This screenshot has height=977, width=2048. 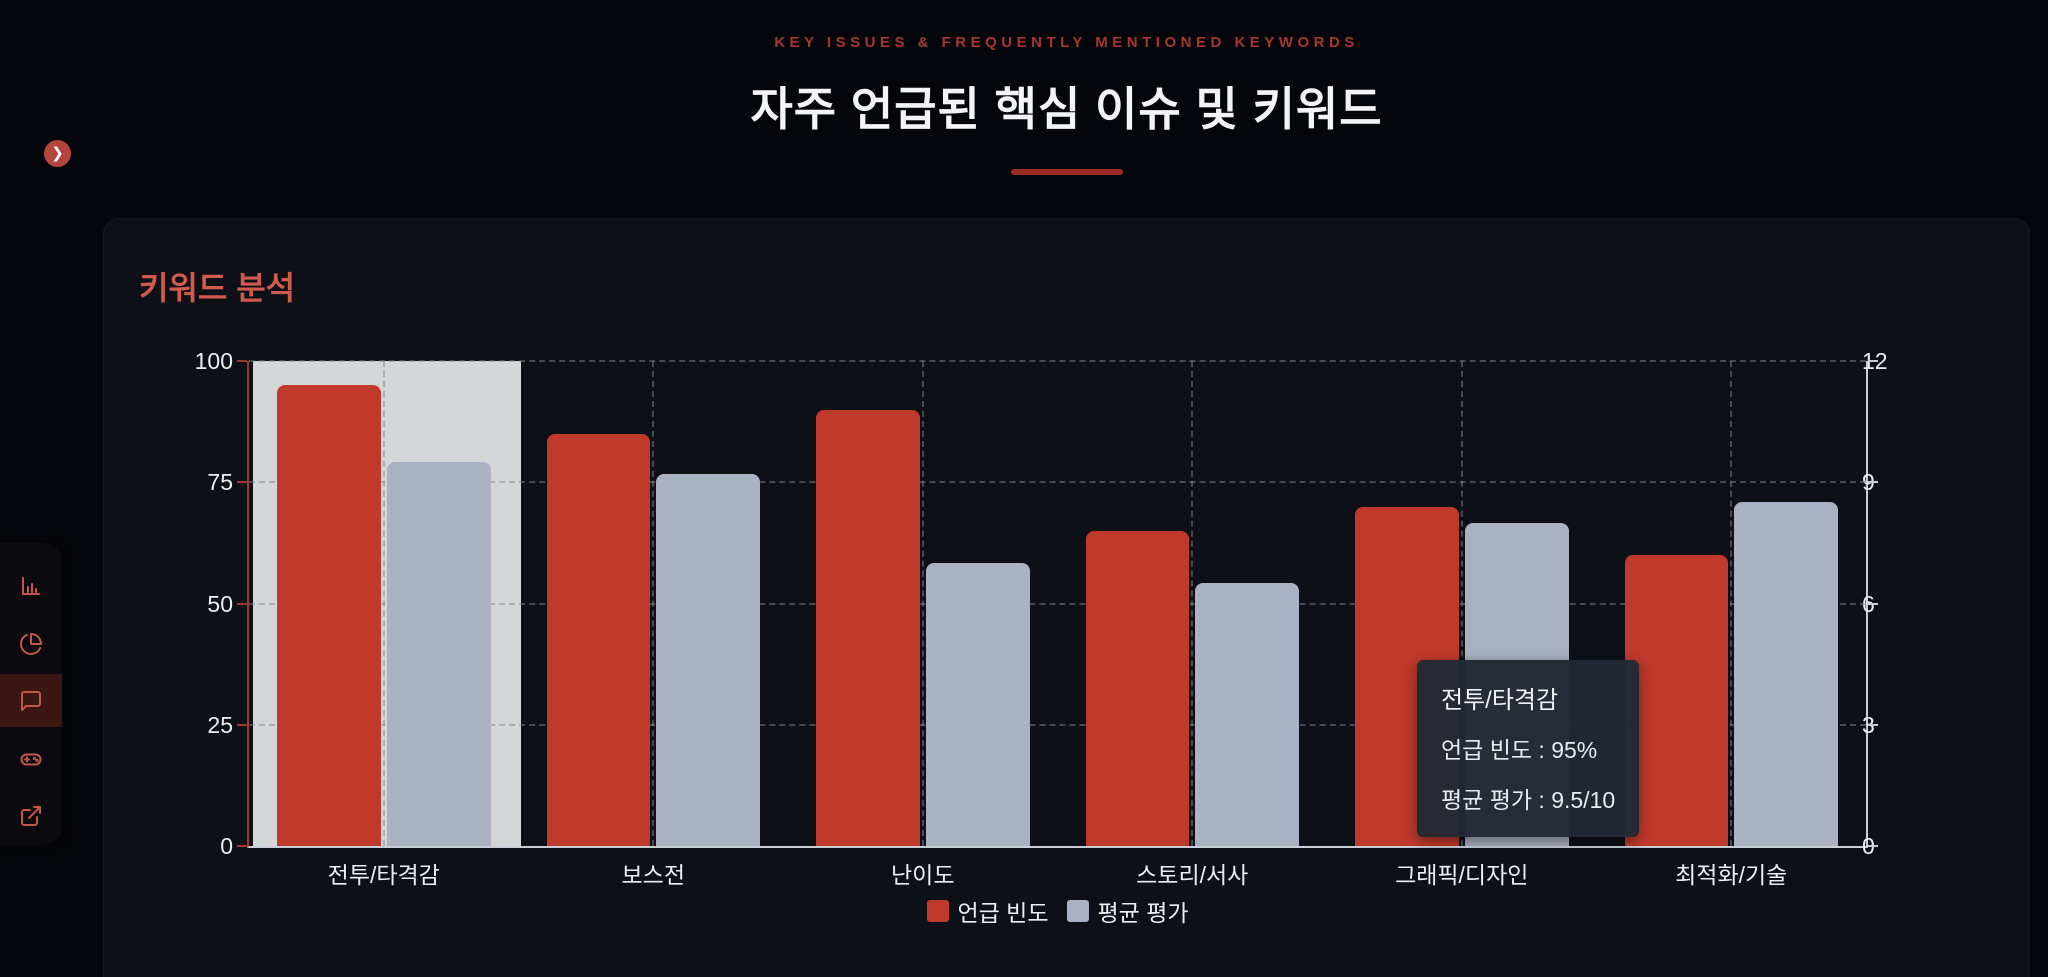 What do you see at coordinates (1192, 875) in the screenshot?
I see `x-axis-label: 스토리/서사` at bounding box center [1192, 875].